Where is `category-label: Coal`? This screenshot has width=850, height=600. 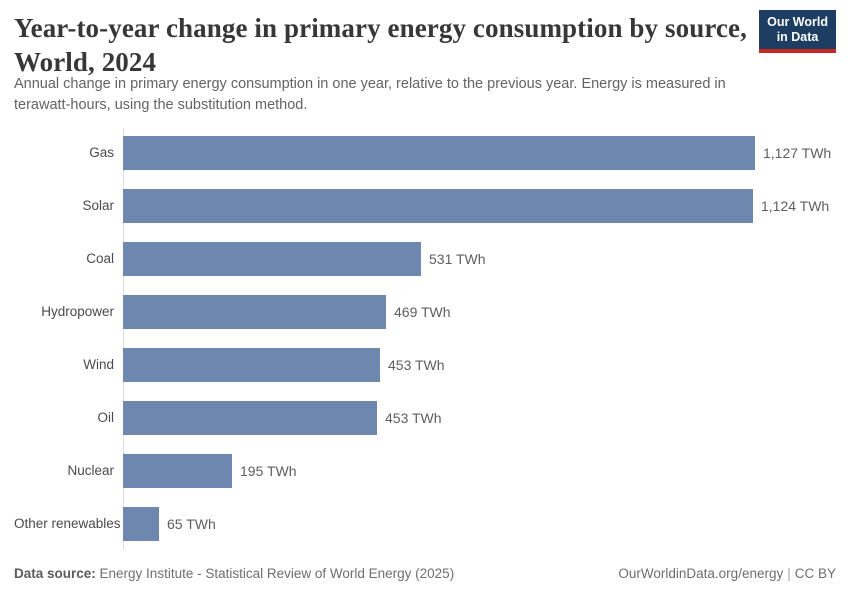 category-label: Coal is located at coordinates (100, 258).